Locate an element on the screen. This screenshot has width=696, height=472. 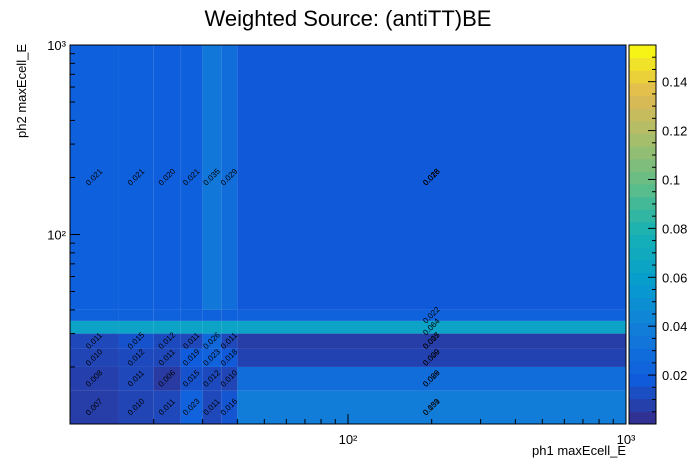
chart-title: Weighted Source: (antiTT)BE is located at coordinates (348, 18).